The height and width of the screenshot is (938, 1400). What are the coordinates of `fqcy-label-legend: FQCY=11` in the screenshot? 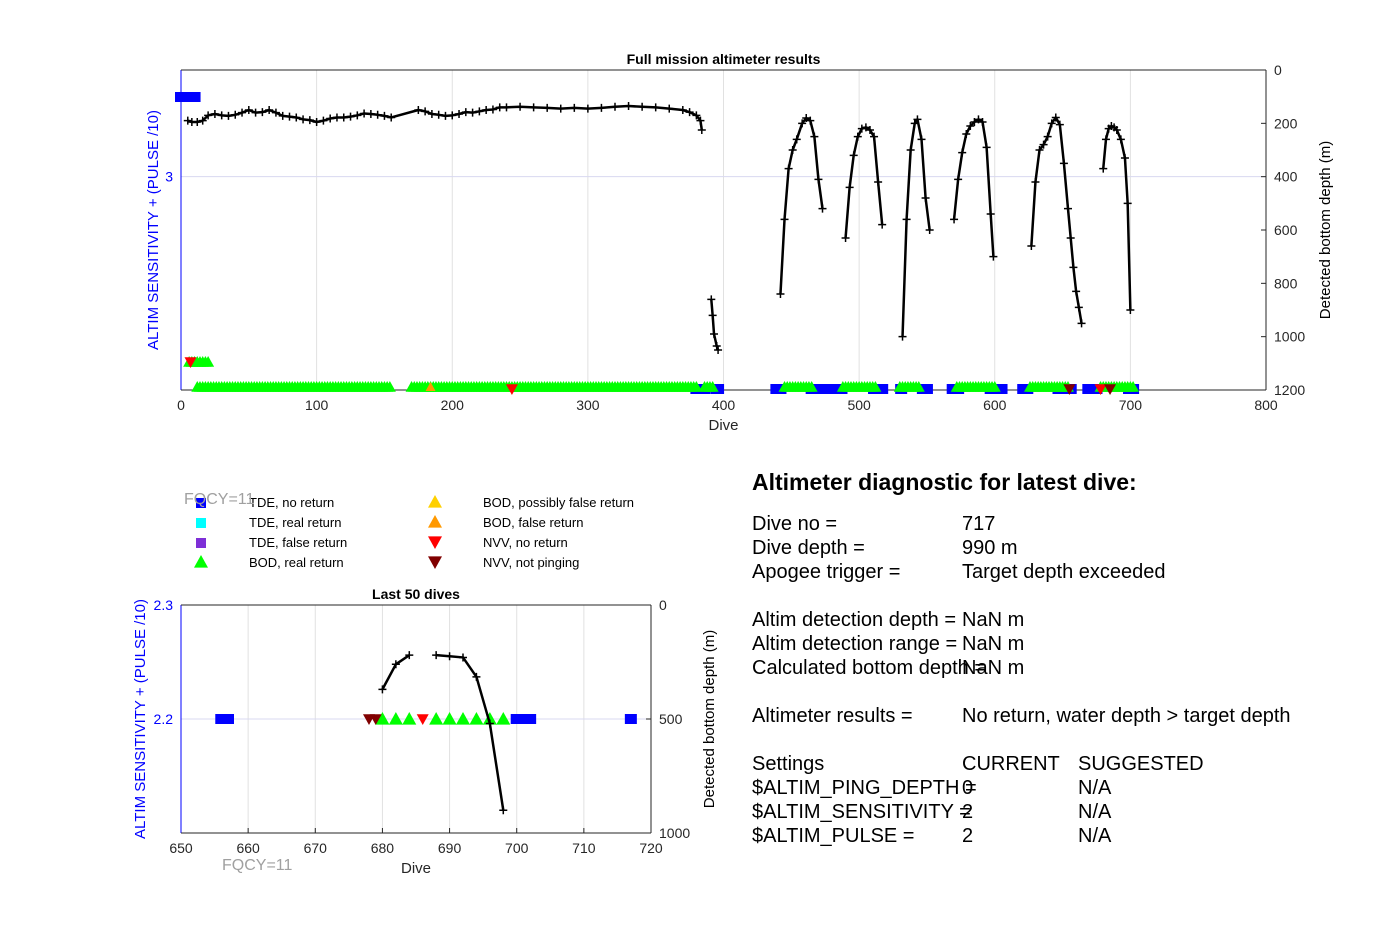 It's located at (219, 499).